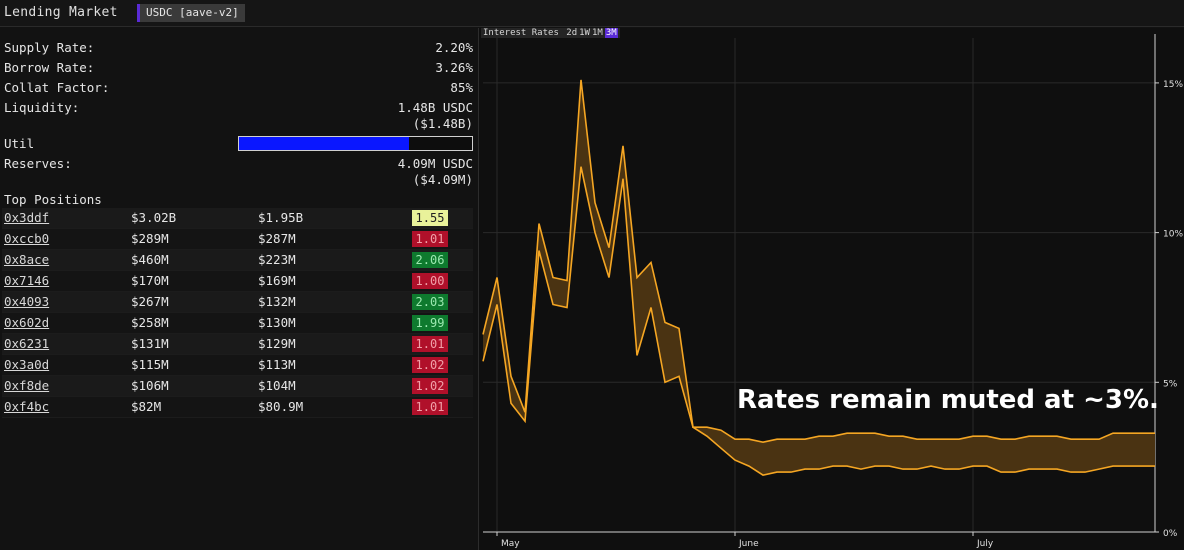  I want to click on table-row: 0xf4bc $82M $80.9M 1.01, so click(237, 407).